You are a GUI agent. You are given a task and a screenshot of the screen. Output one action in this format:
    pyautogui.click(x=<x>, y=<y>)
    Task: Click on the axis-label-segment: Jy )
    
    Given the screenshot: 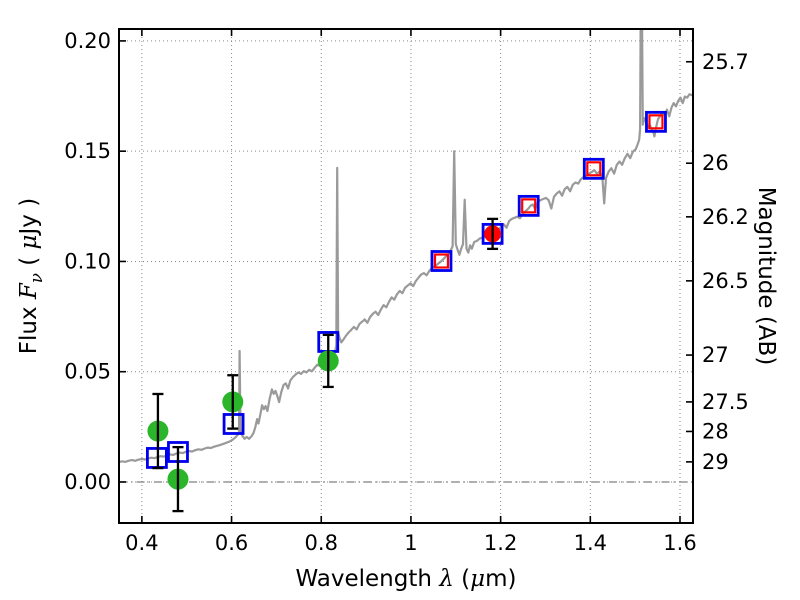 What is the action you would take?
    pyautogui.click(x=29, y=217)
    